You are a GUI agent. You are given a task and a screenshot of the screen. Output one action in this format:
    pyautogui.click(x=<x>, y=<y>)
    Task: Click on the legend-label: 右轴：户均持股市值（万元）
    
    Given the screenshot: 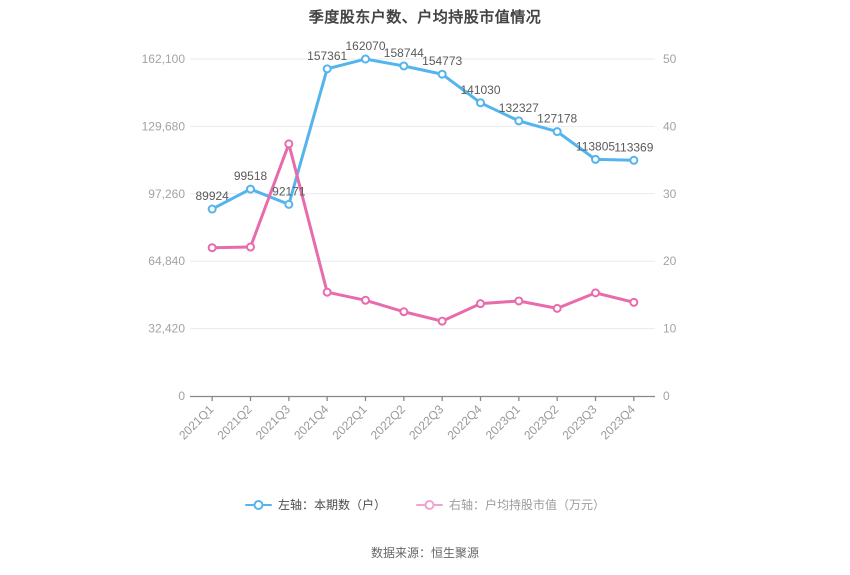 What is the action you would take?
    pyautogui.click(x=527, y=505)
    